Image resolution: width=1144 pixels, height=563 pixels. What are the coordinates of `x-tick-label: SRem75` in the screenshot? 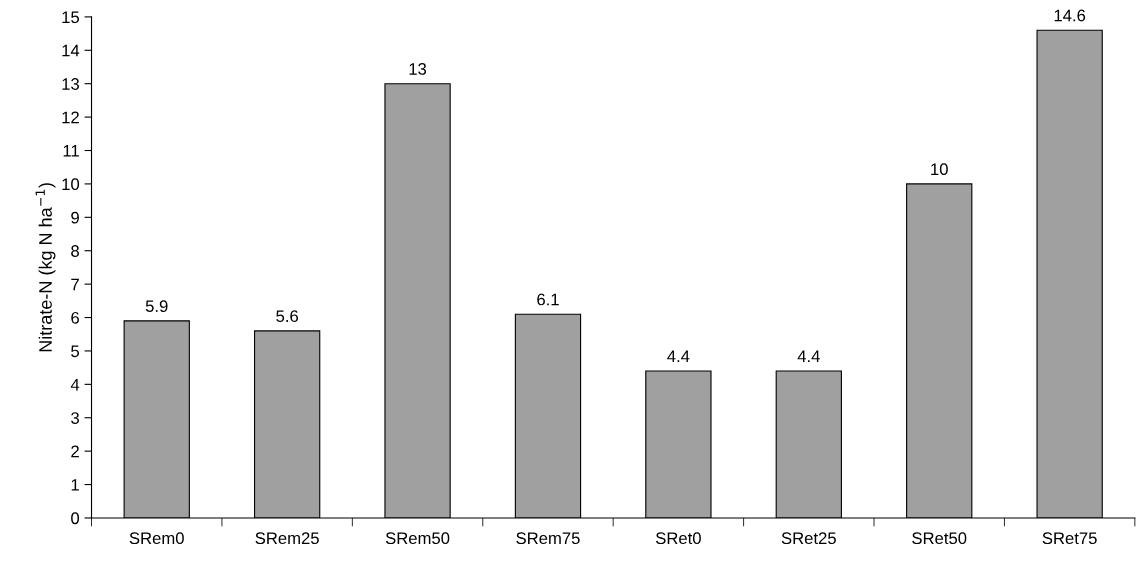 It's located at (548, 538).